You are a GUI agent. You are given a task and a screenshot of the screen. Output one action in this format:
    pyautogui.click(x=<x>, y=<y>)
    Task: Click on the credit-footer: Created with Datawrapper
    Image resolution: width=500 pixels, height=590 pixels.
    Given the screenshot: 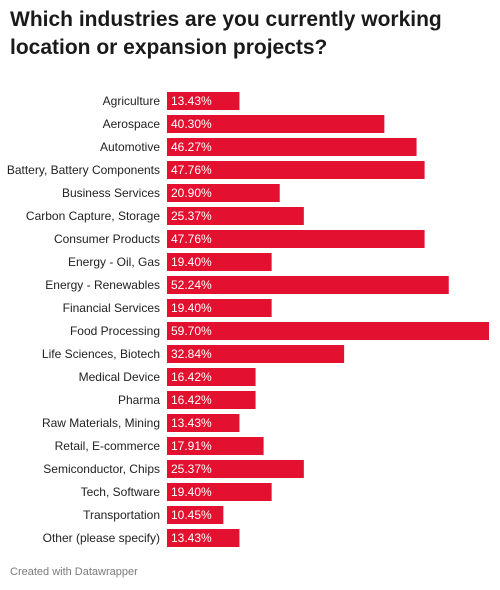 What is the action you would take?
    pyautogui.click(x=74, y=572)
    